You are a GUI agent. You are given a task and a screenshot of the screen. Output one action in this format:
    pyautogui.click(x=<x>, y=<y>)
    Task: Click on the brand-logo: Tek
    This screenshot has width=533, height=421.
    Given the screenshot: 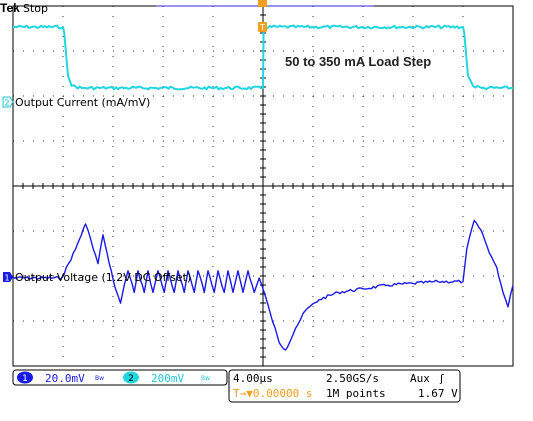 What is the action you would take?
    pyautogui.click(x=10, y=8)
    